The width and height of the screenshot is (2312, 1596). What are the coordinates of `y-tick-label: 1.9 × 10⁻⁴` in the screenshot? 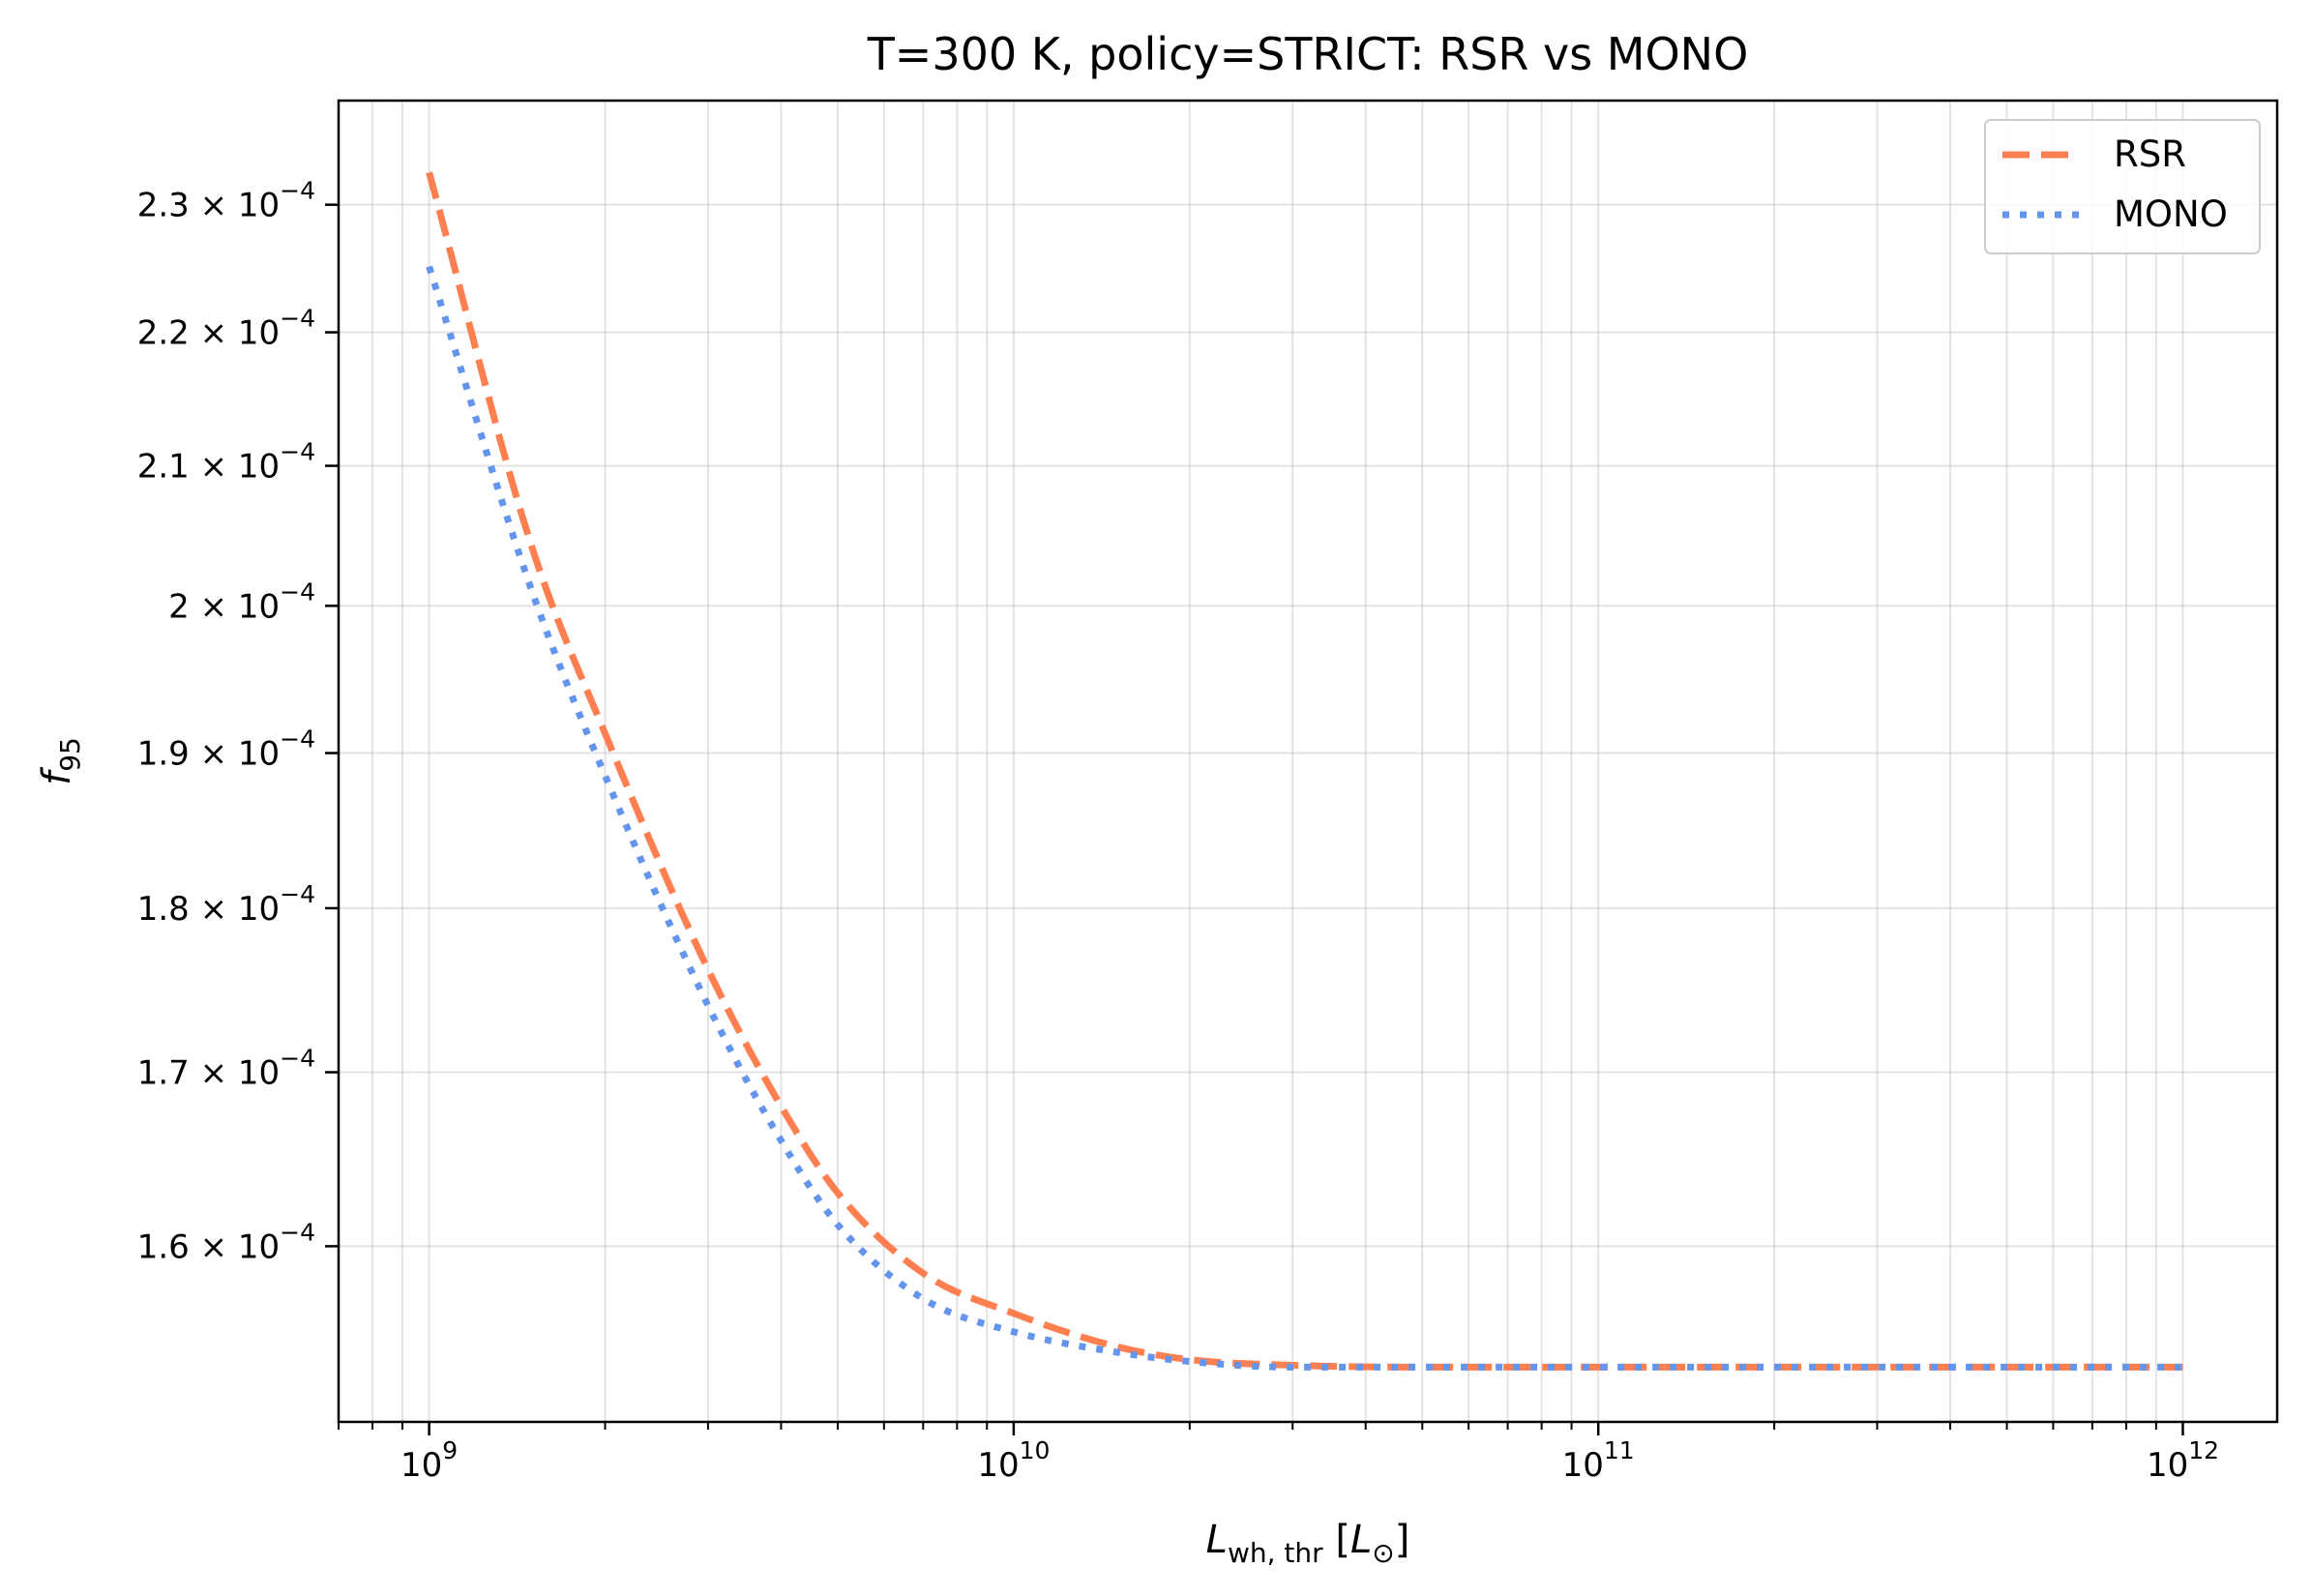 It's located at (226, 749).